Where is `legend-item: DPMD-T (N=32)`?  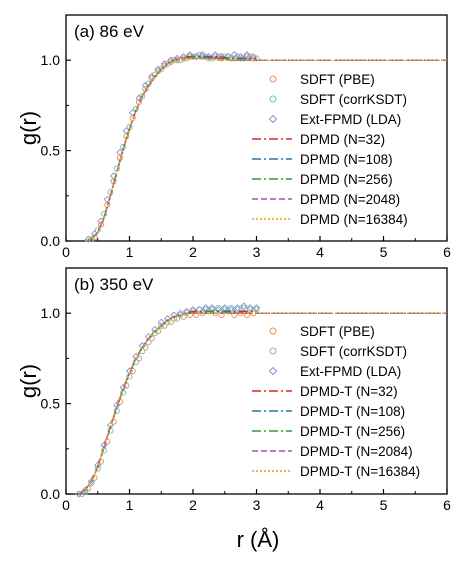
legend-item: DPMD-T (N=32) is located at coordinates (325, 391).